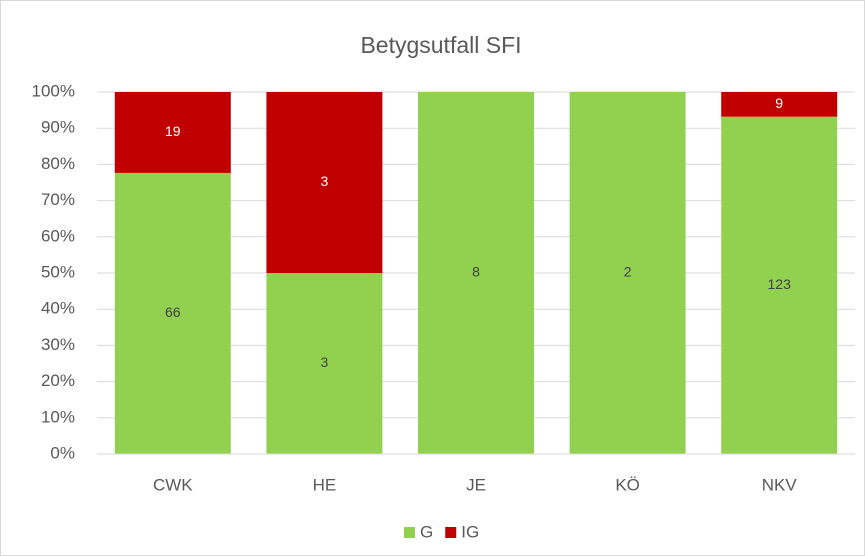 This screenshot has height=556, width=865. Describe the element at coordinates (58, 163) in the screenshot. I see `y-tick-label: 80%` at that location.